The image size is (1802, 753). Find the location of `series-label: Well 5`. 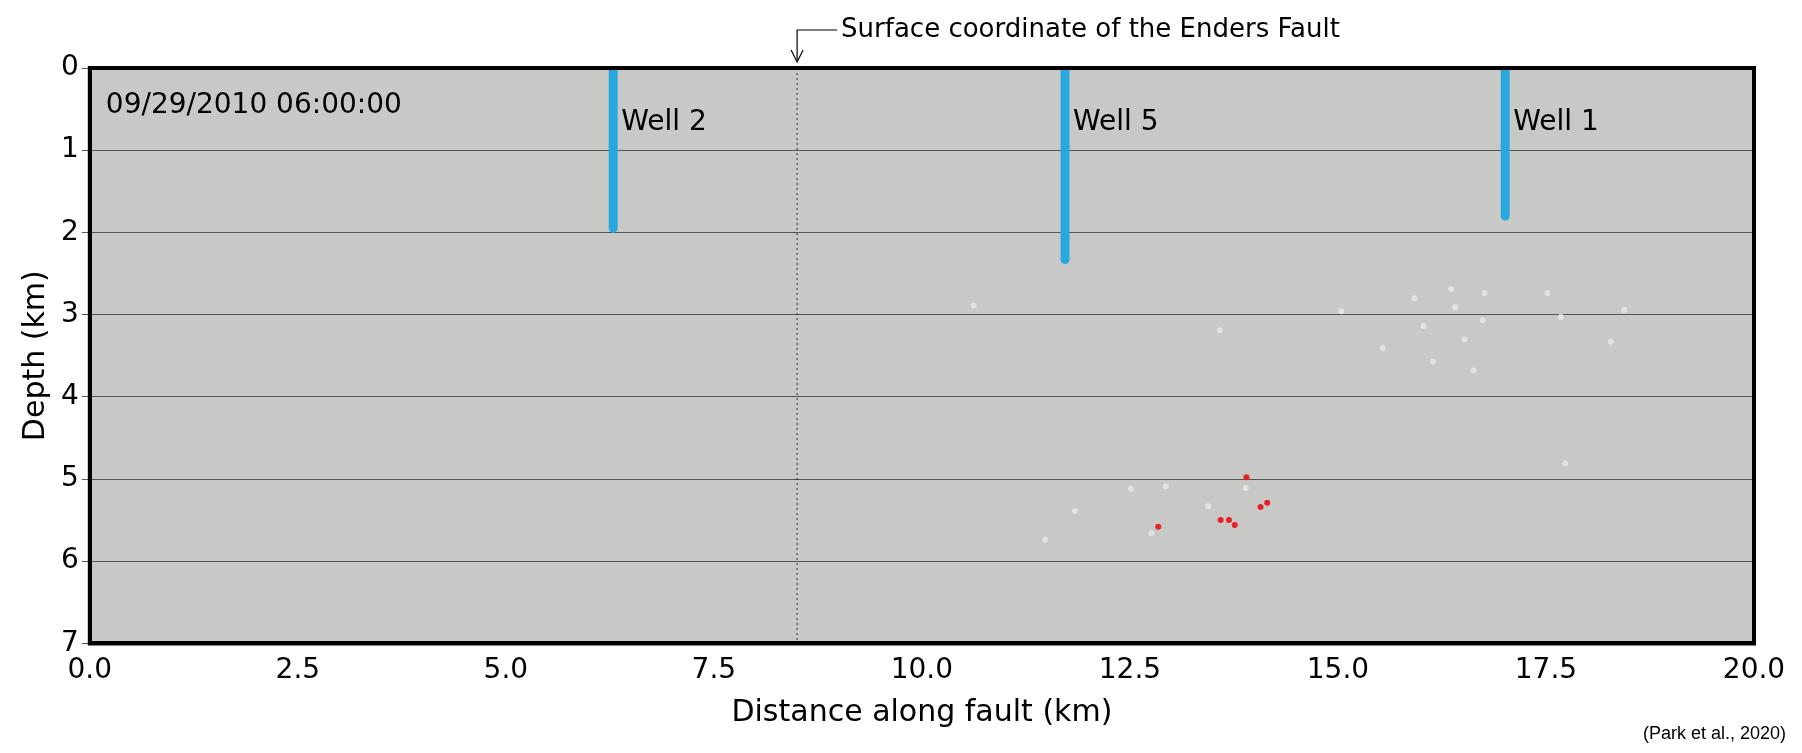

series-label: Well 5 is located at coordinates (1116, 121).